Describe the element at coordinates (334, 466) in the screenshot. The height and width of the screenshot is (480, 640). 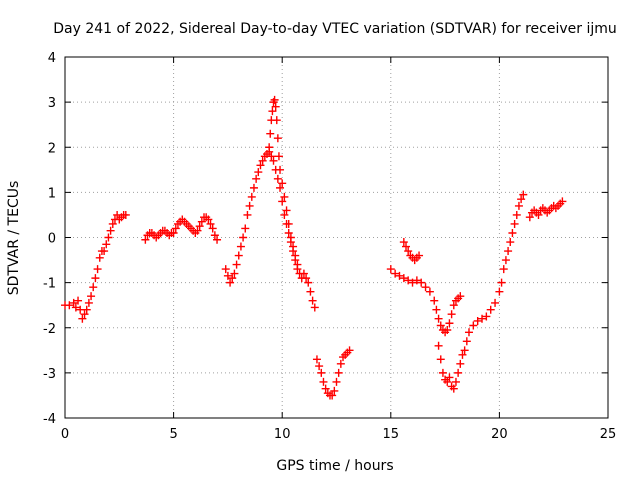
I see `x-axis-label: GPS time / hours` at that location.